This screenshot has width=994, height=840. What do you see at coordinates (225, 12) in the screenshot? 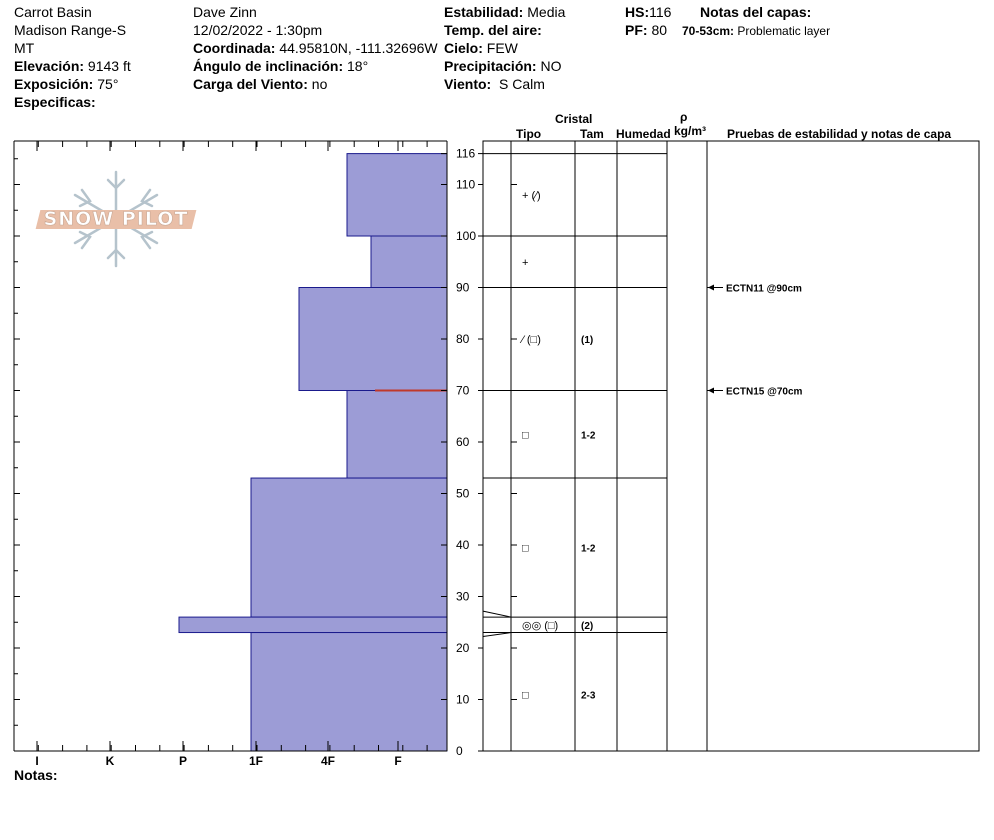
I see `observer-name: Dave Zinn` at bounding box center [225, 12].